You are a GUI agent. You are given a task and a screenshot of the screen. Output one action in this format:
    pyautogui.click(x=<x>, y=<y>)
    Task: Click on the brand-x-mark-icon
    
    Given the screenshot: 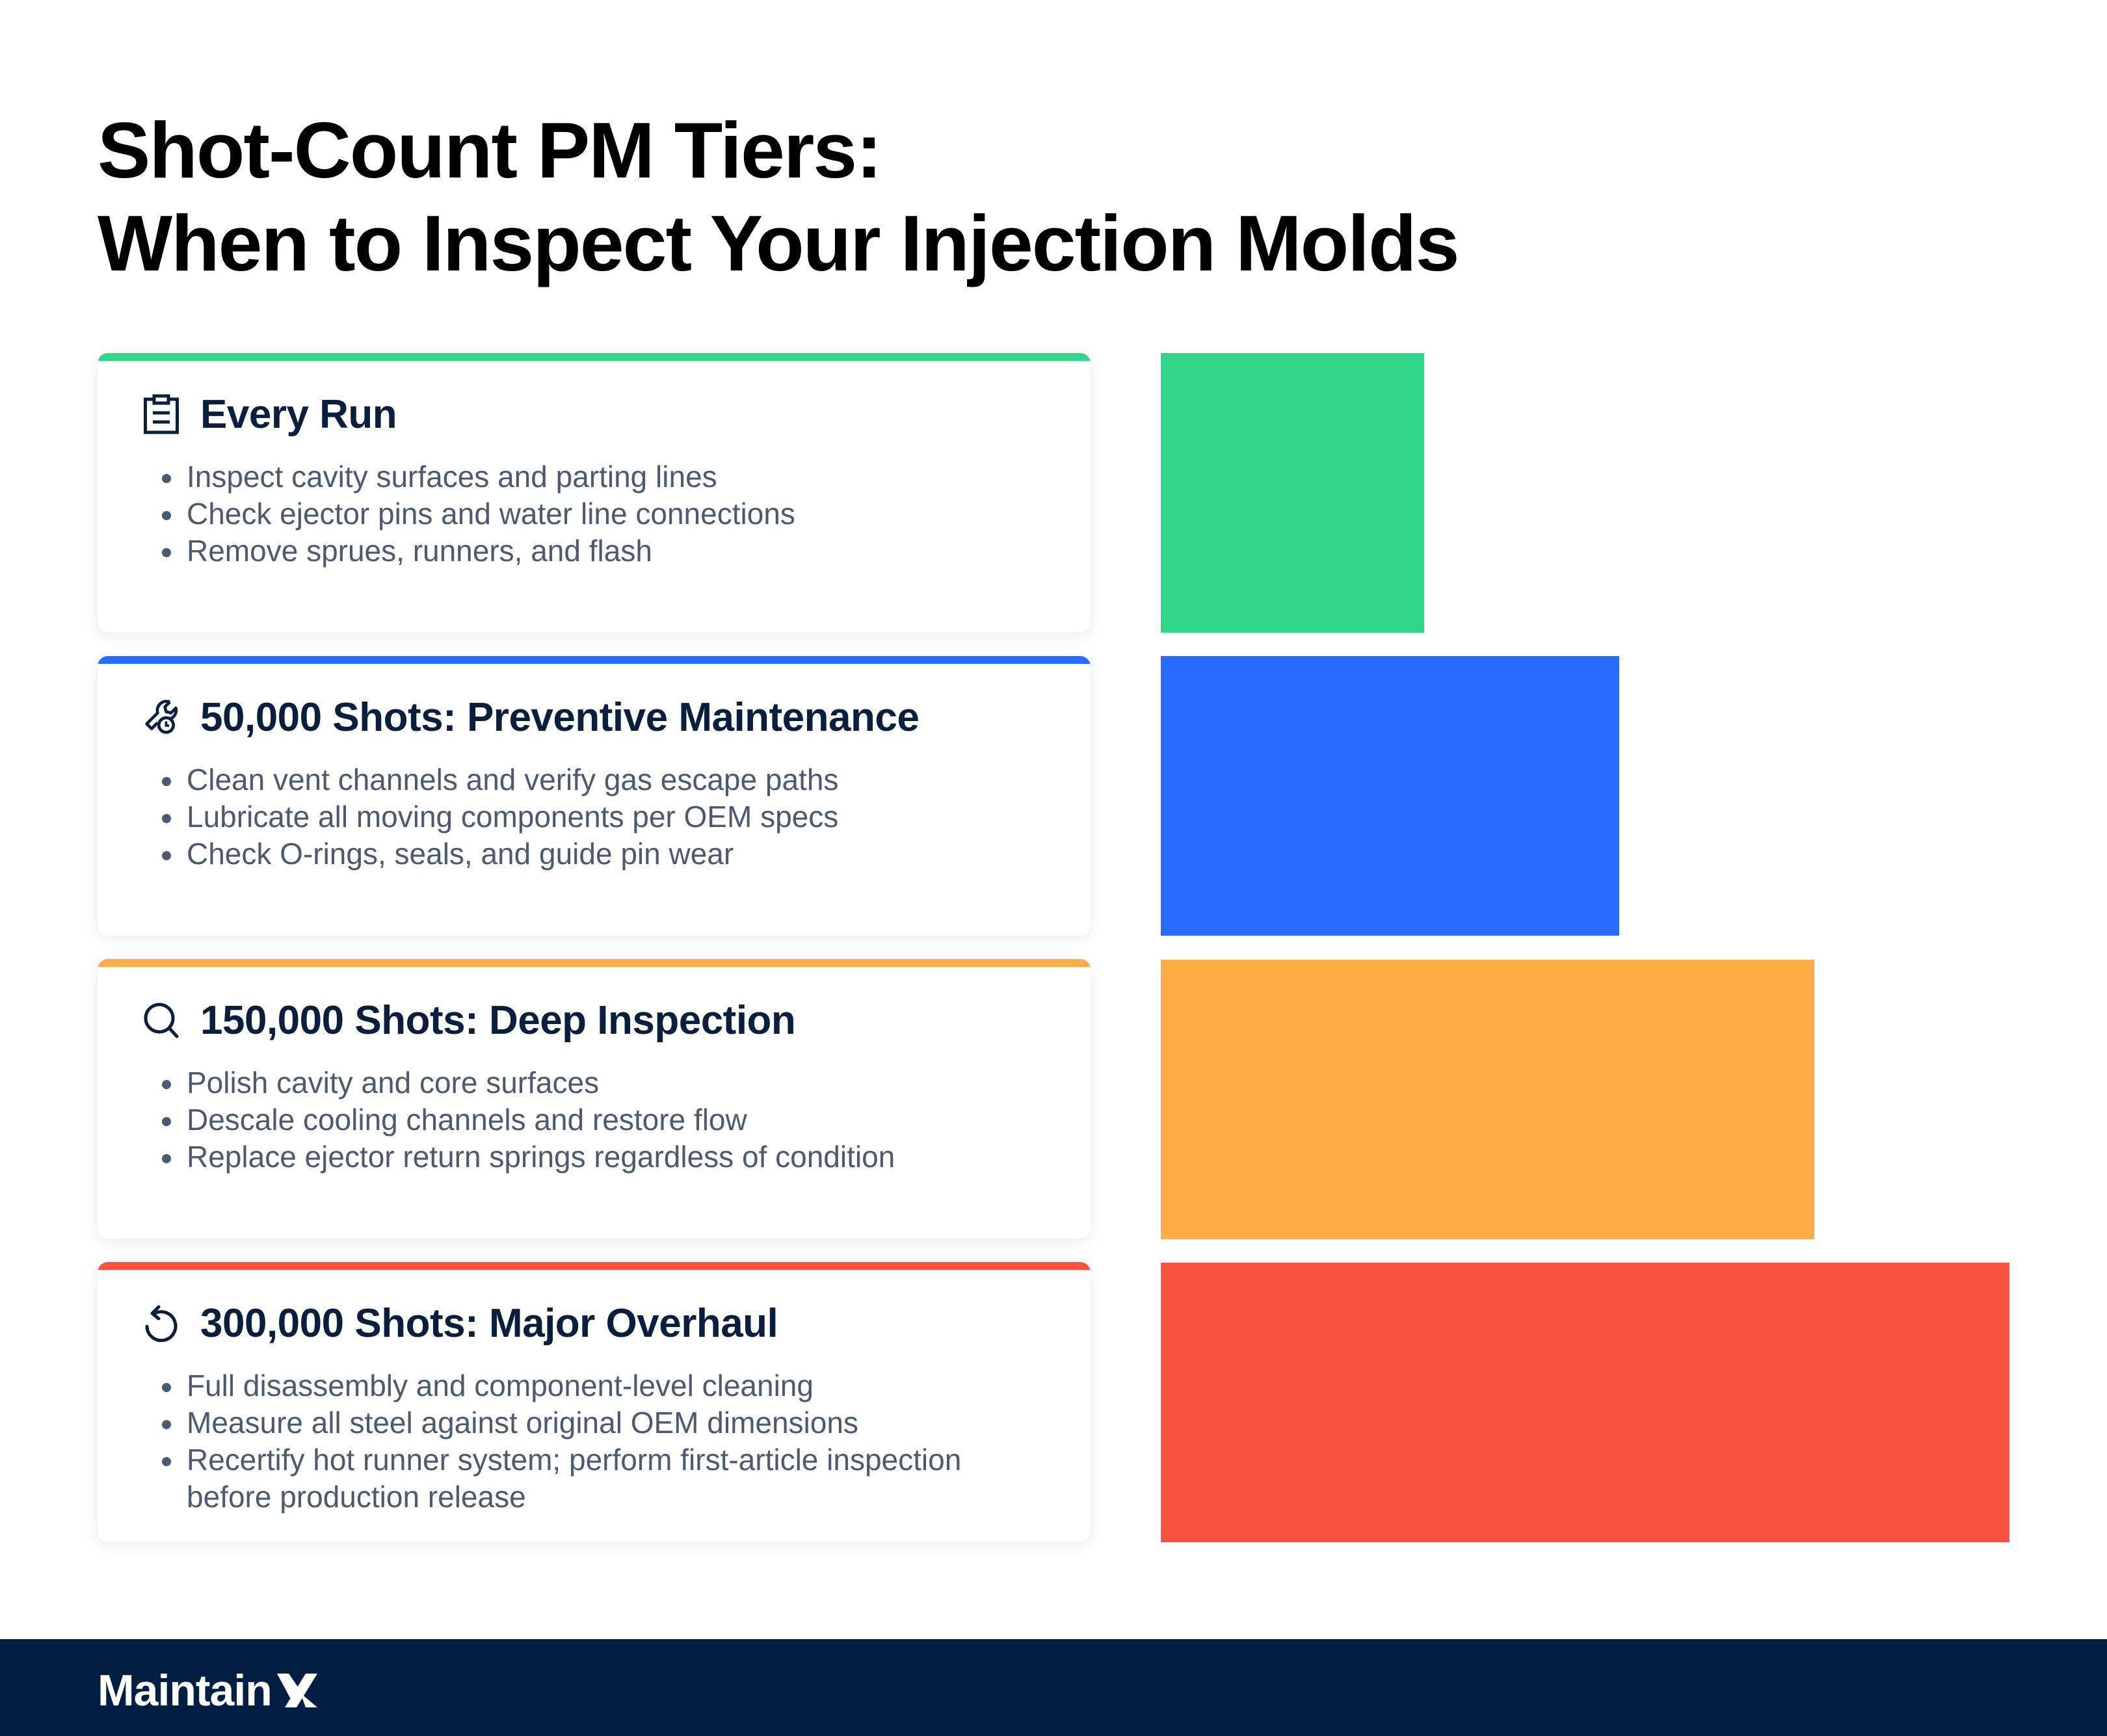 What is the action you would take?
    pyautogui.click(x=297, y=1690)
    